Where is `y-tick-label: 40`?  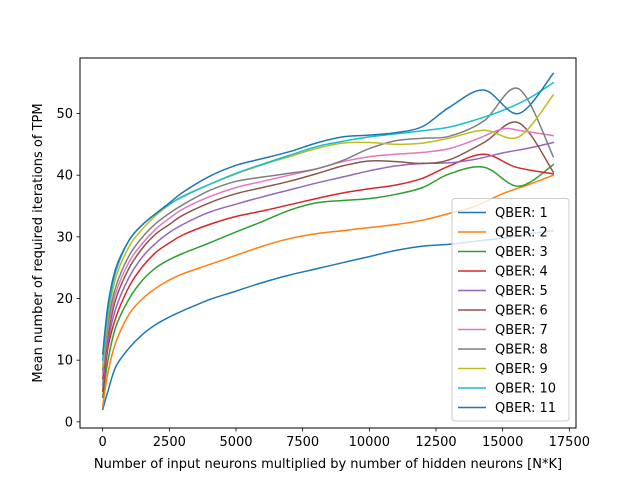
y-tick-label: 40 is located at coordinates (64, 176).